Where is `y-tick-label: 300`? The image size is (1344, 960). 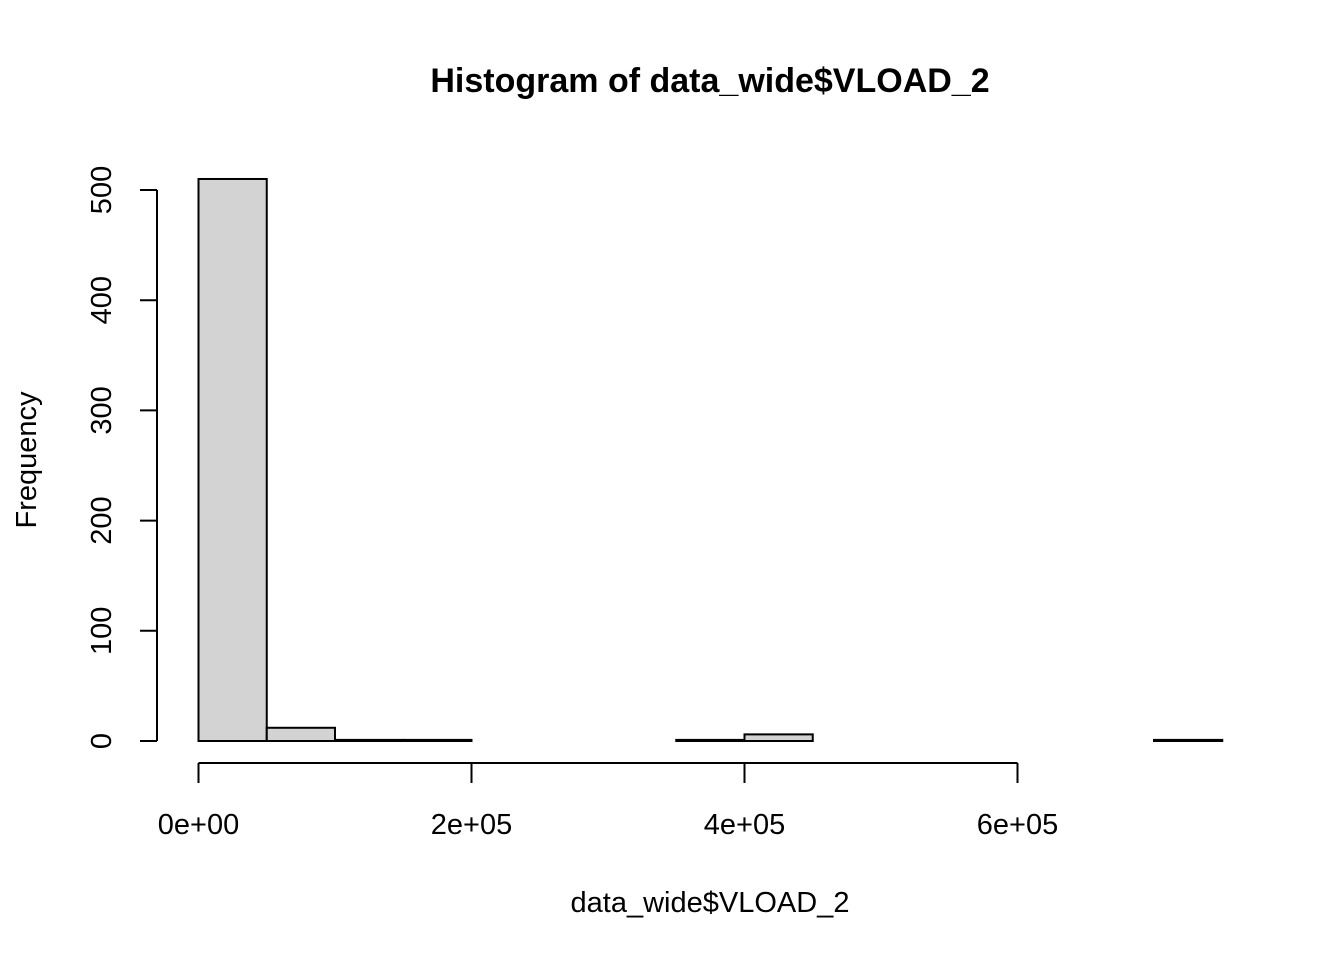 y-tick-label: 300 is located at coordinates (102, 410).